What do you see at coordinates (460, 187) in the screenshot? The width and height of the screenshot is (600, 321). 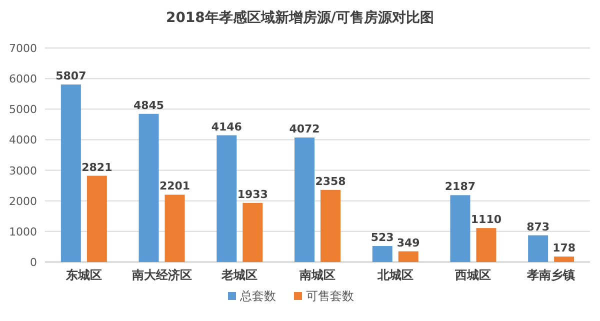 I see `data-label: 2187` at bounding box center [460, 187].